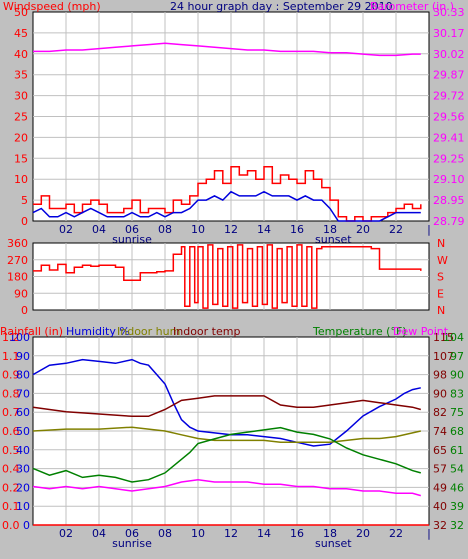 Image resolution: width=468 pixels, height=559 pixels. What do you see at coordinates (98, 331) in the screenshot?
I see `humidity-axis-label: Humidity %` at bounding box center [98, 331].